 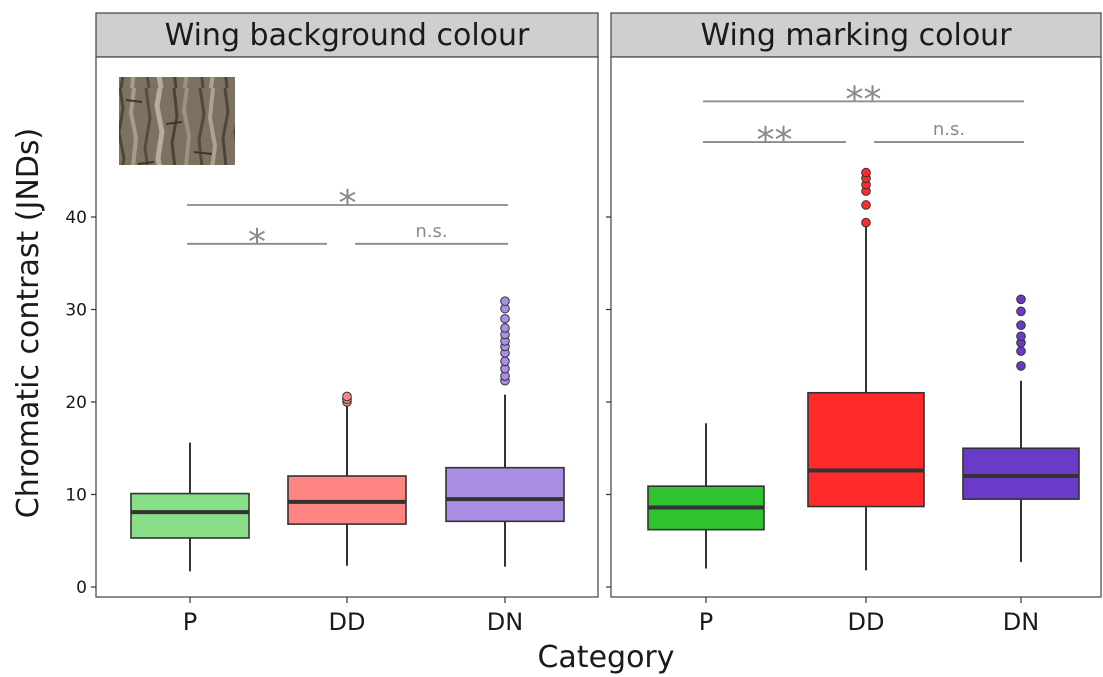 I want to click on y-tick-label: 30, so click(x=76, y=311).